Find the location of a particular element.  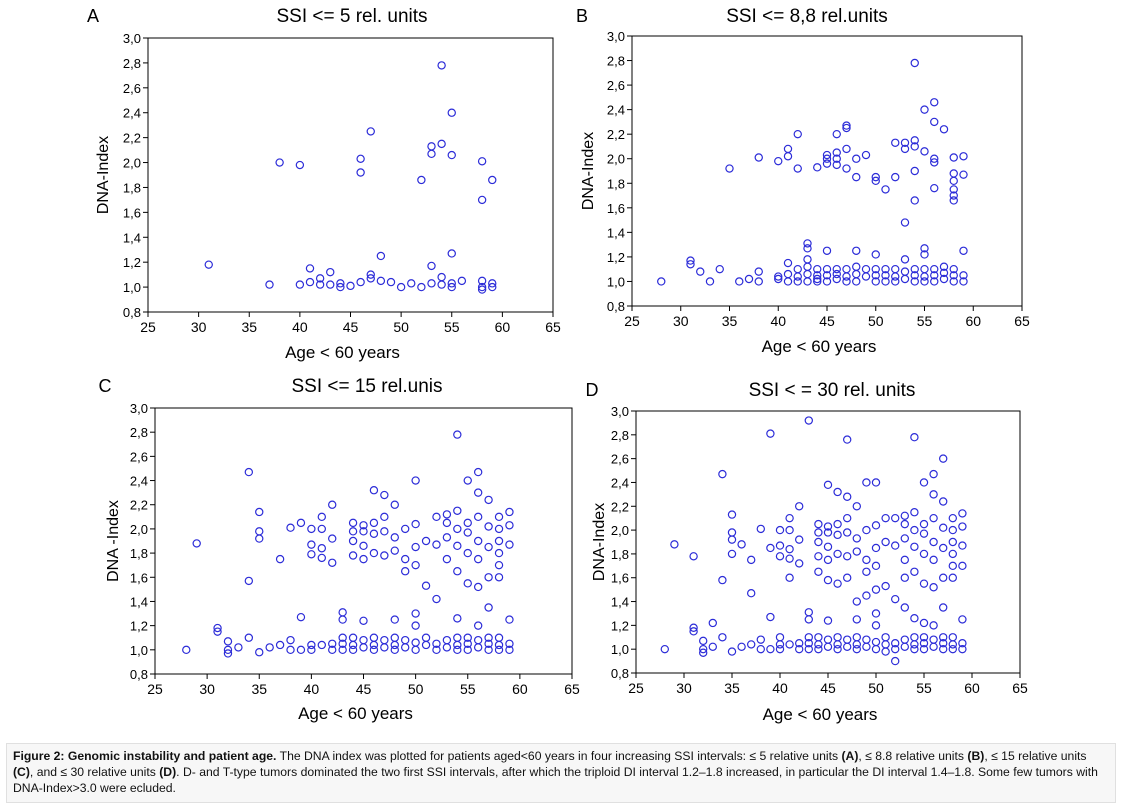

panel-b-y-tick-label: 1,8 is located at coordinates (616, 183).